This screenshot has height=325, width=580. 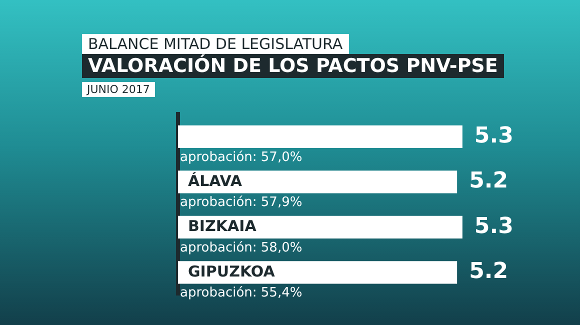 I want to click on annotation: aprobación: 58,0%, so click(x=241, y=248).